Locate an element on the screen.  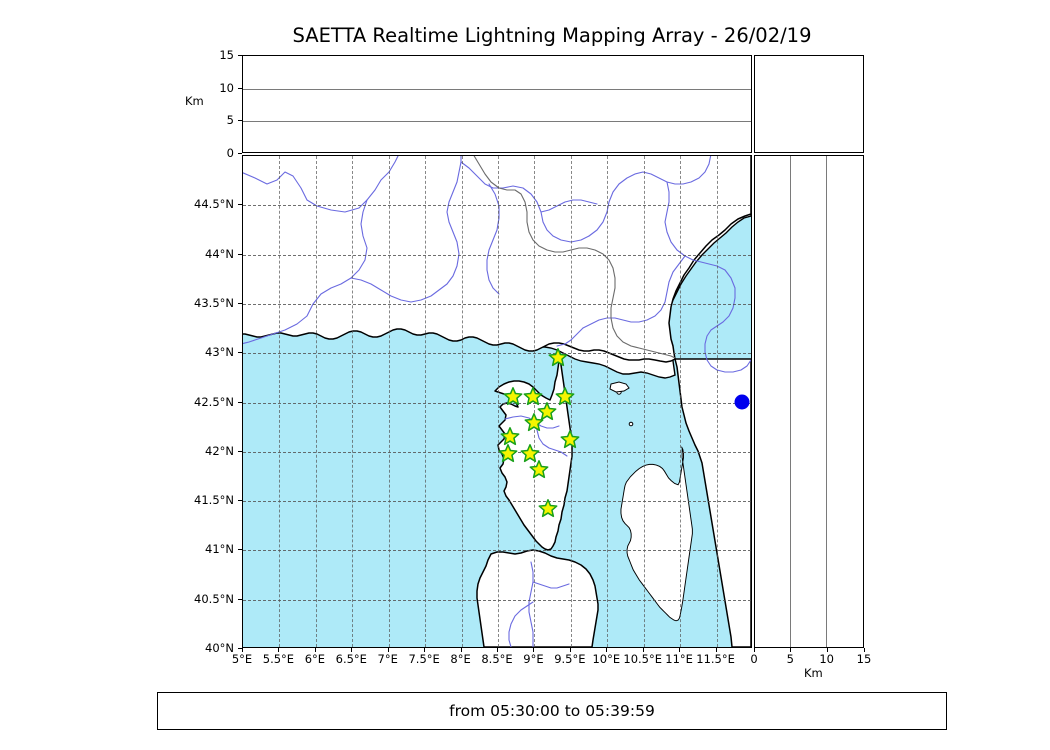
tickmark-lat-40.5 is located at coordinates (240, 599).